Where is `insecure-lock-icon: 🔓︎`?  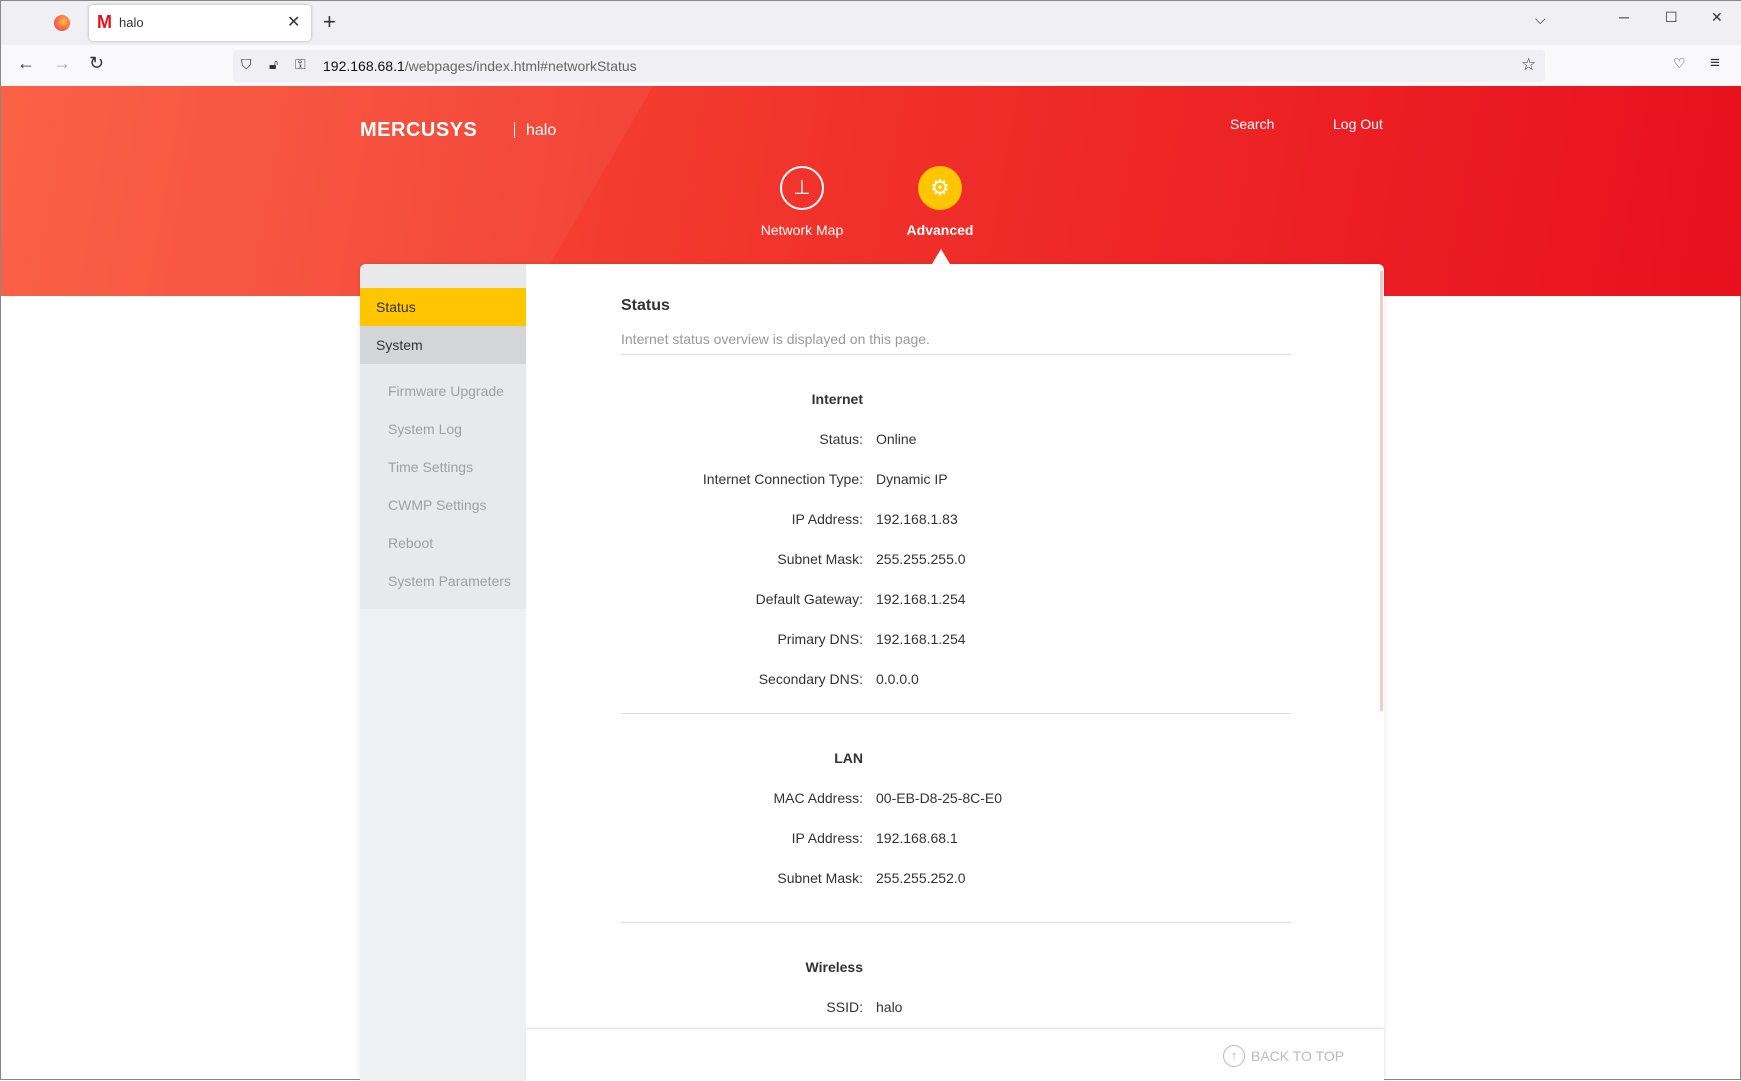
insecure-lock-icon: 🔓︎ is located at coordinates (274, 64).